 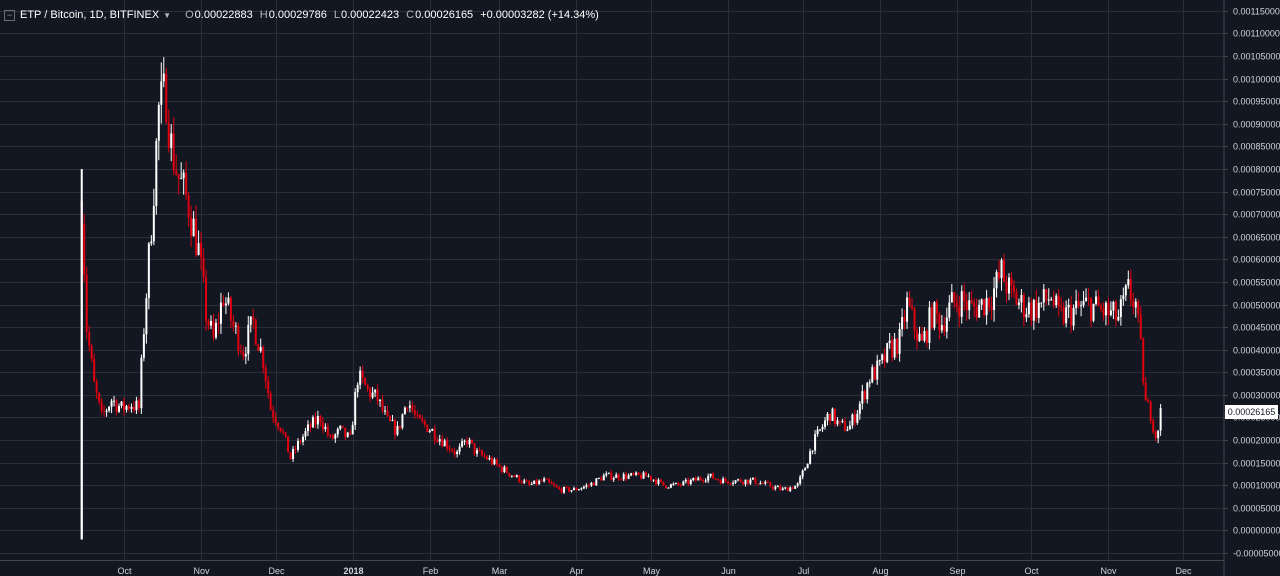 What do you see at coordinates (1256, 260) in the screenshot?
I see `price-tick-label: 0.00060000` at bounding box center [1256, 260].